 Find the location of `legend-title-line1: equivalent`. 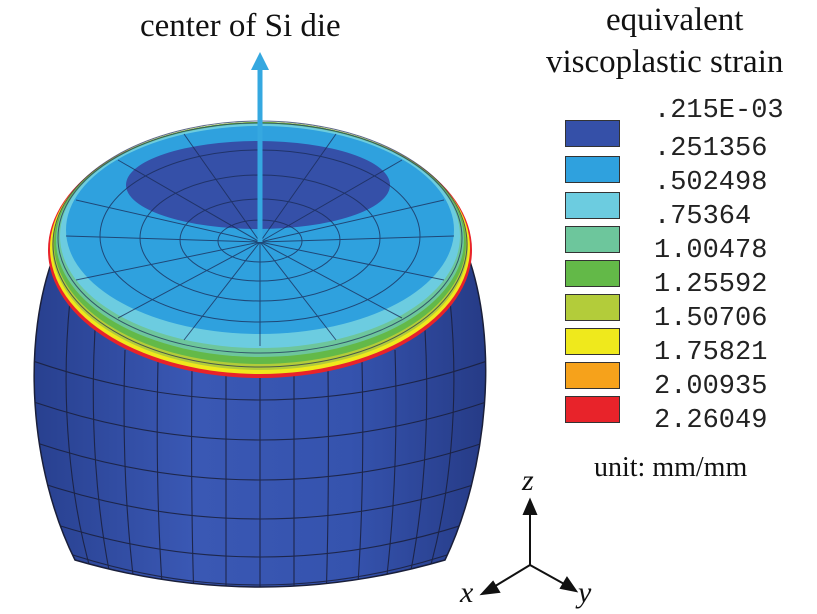

legend-title-line1: equivalent is located at coordinates (675, 20).